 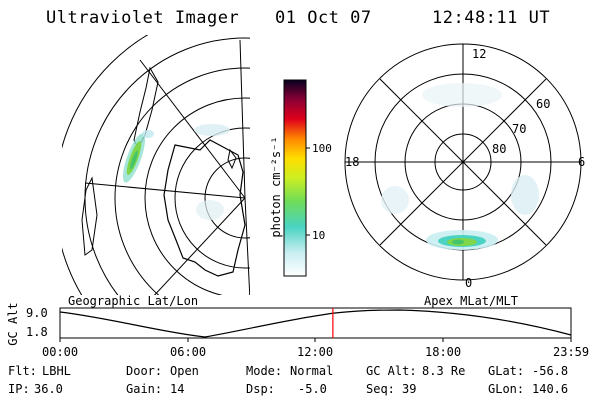 I want to click on info-glat-value: -56.8, so click(x=550, y=371).